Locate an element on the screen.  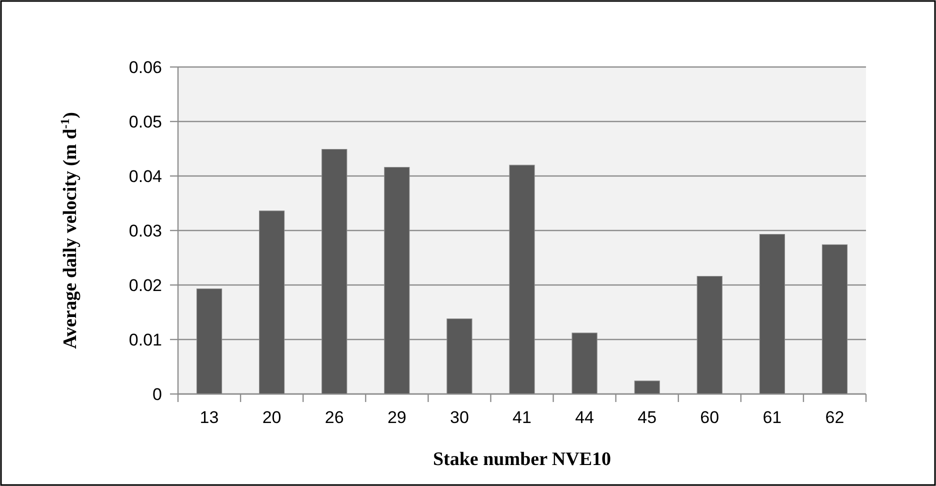
y-tick-label: 0.04 is located at coordinates (145, 176).